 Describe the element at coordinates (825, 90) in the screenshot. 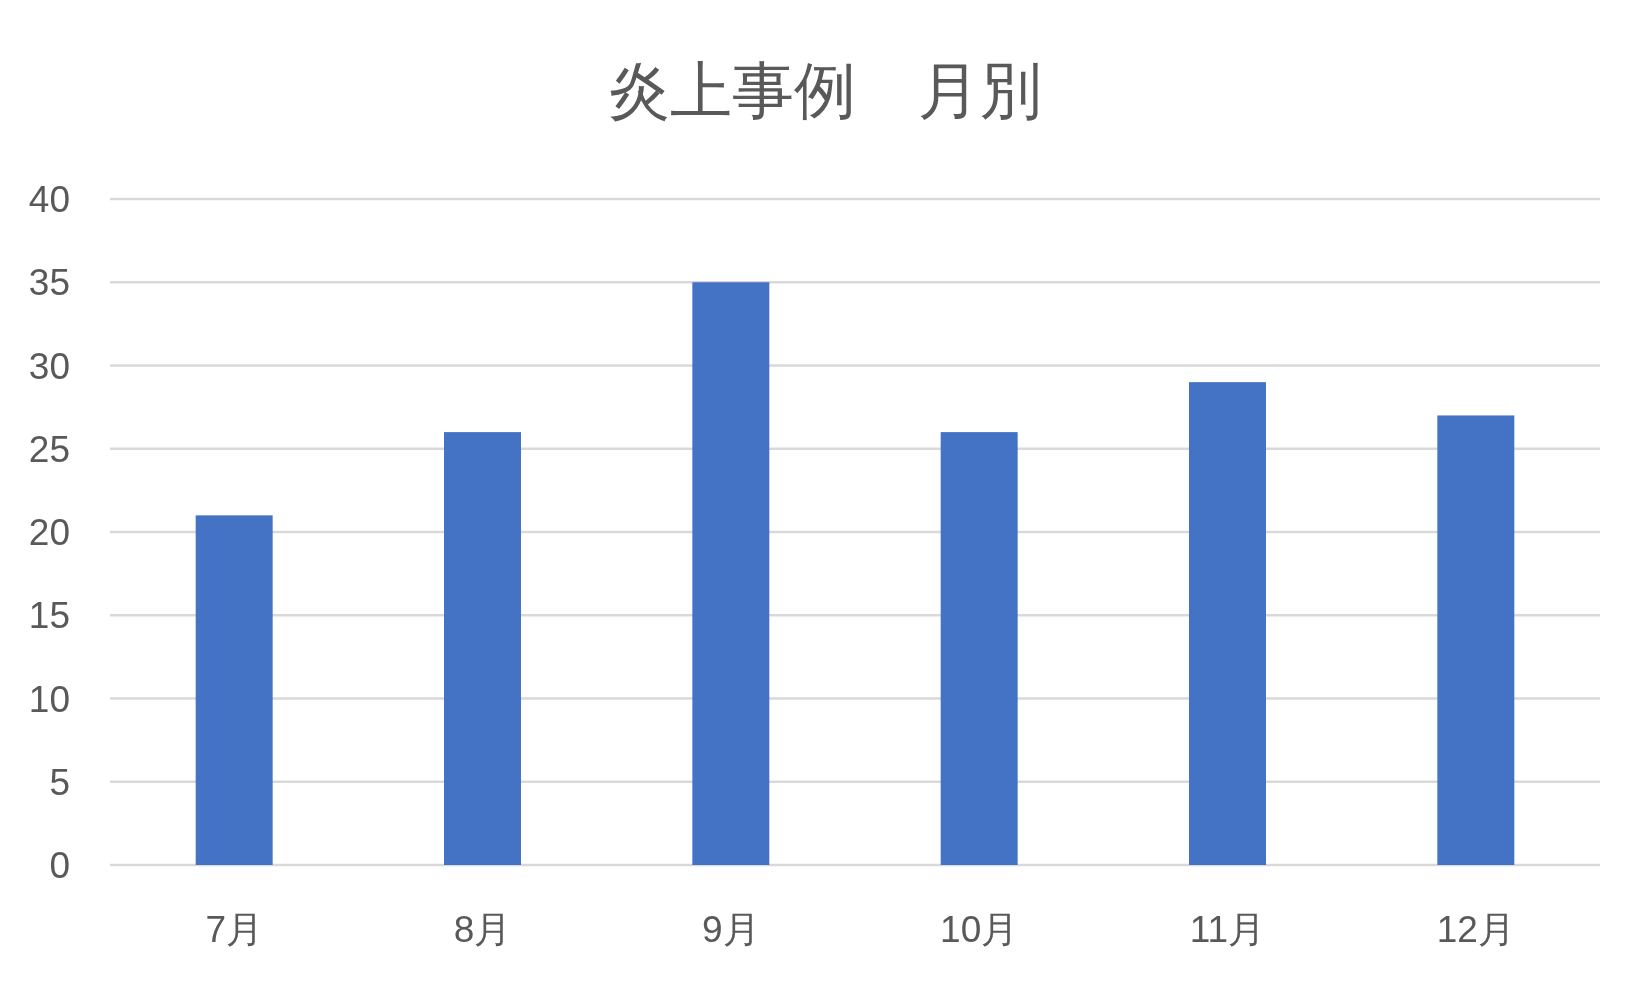

I see `chart-title: 炎上事例 月別` at that location.